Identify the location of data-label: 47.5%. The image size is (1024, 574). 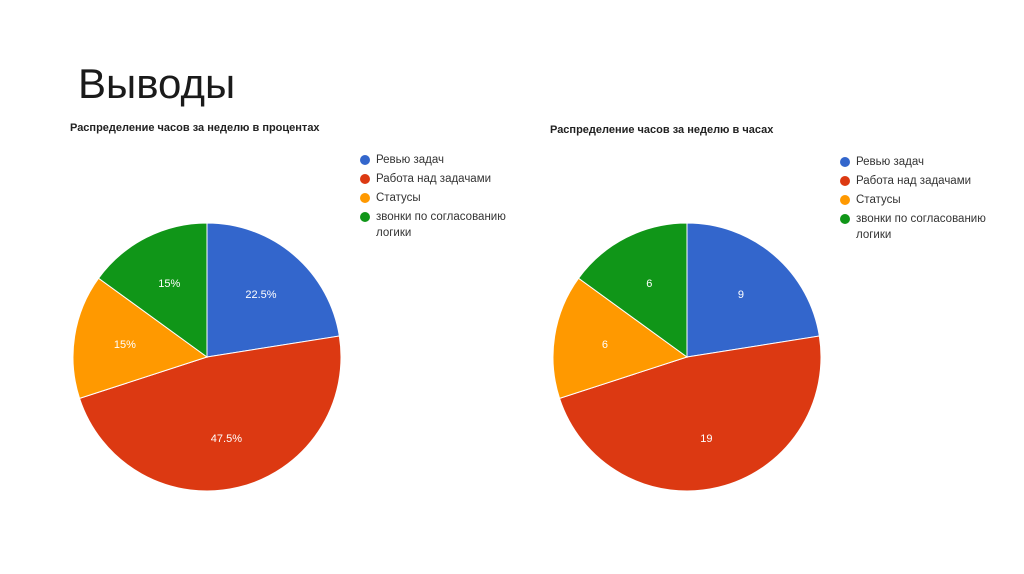
(226, 439).